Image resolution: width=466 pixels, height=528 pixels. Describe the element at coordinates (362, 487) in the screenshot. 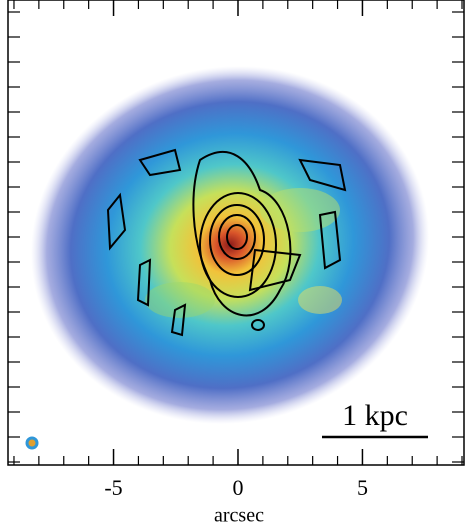

I see `x-tick-label: 5` at that location.